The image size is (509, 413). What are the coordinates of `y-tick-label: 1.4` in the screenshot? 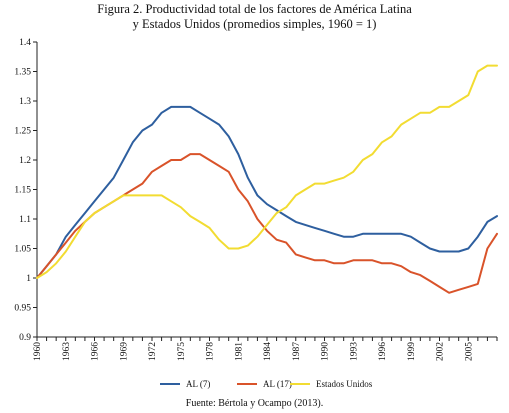 It's located at (25, 43).